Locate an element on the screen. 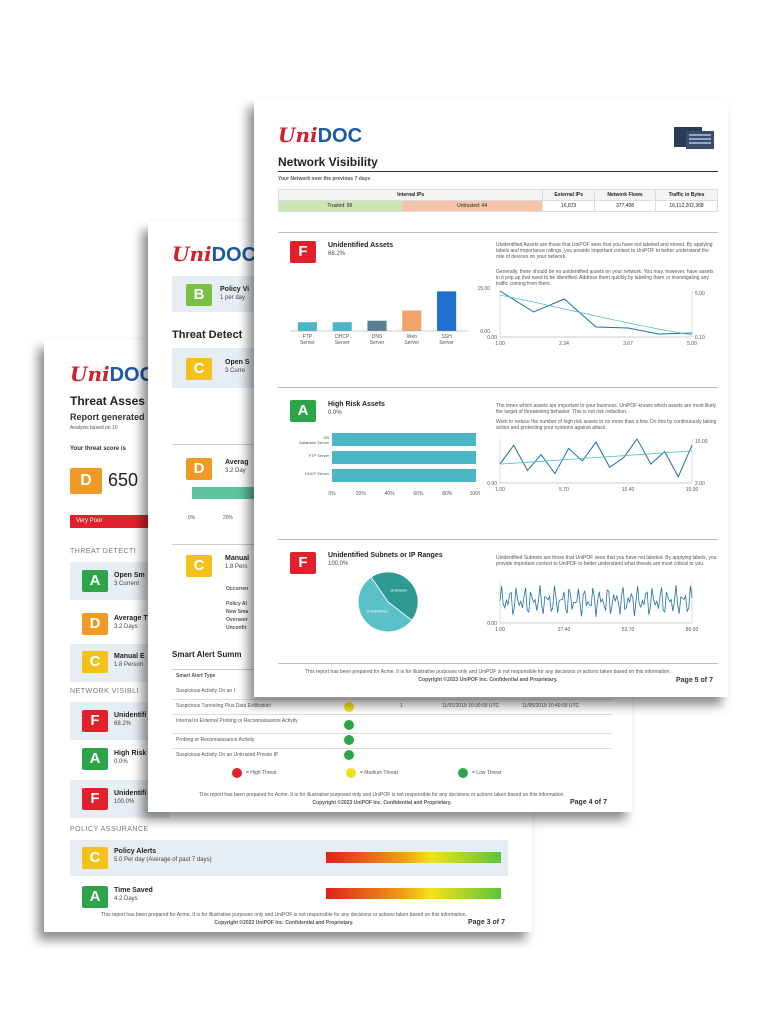 This screenshot has width=768, height=1024. x-tick-label: 100% is located at coordinates (475, 494).